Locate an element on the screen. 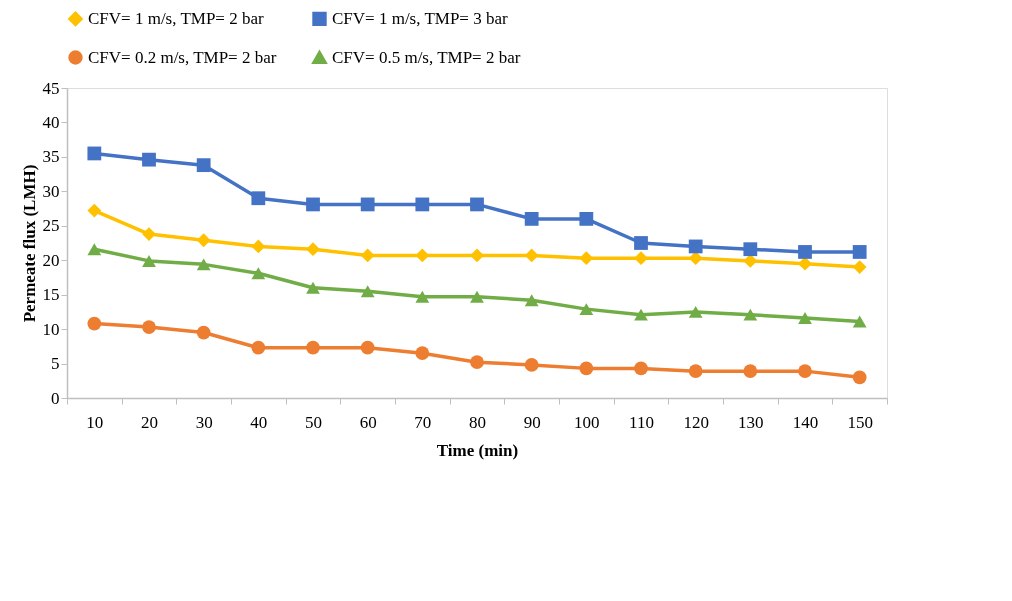 The image size is (1012, 601). x-axis-title: Time (min) is located at coordinates (477, 450).